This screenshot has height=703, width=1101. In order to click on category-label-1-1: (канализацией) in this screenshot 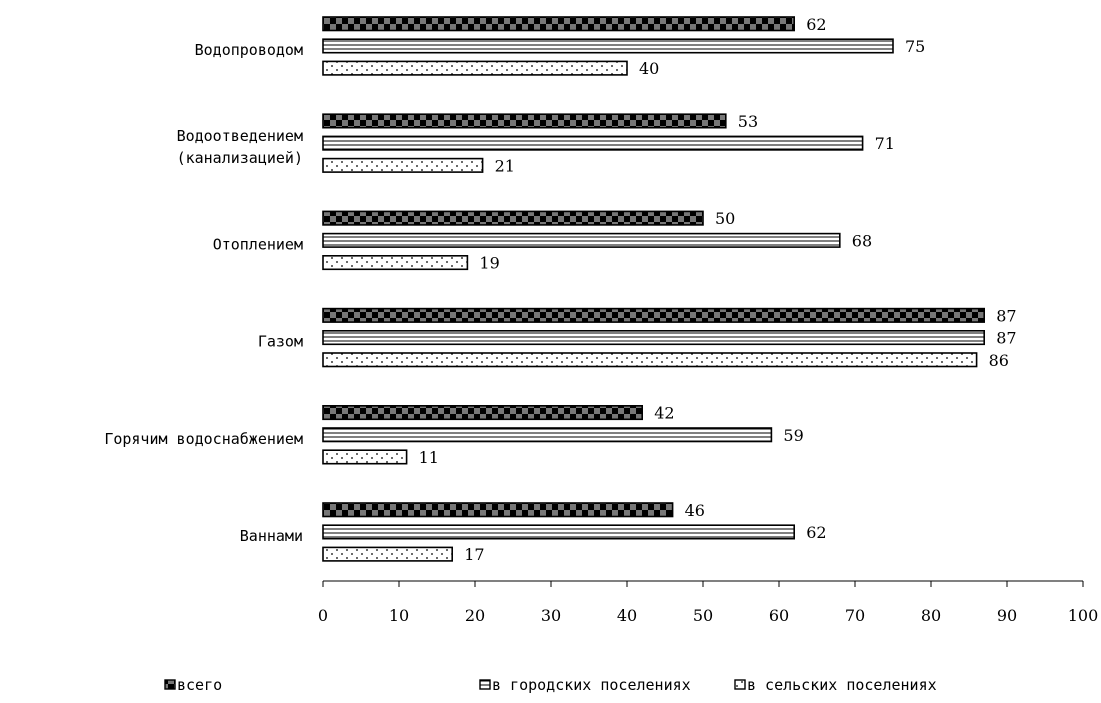, I will do `click(240, 158)`.